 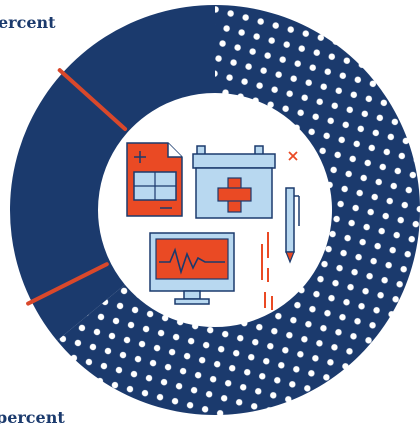 What do you see at coordinates (245, 182) in the screenshot?
I see `medical-kit-icon` at bounding box center [245, 182].